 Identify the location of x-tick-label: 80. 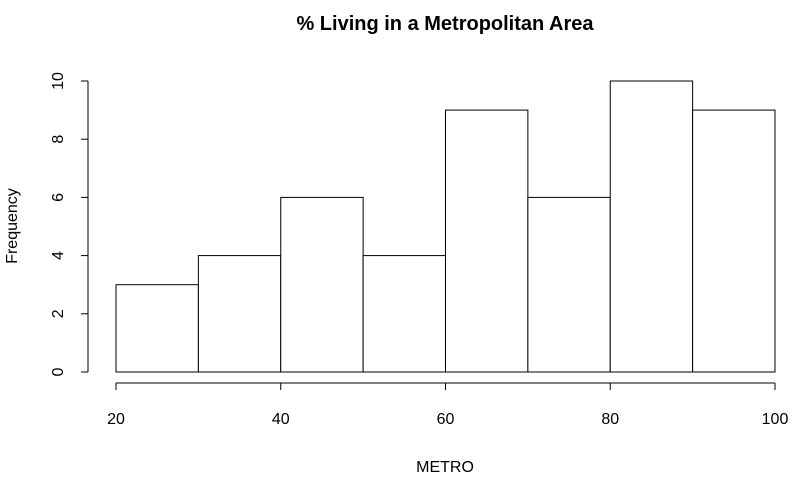
(610, 419).